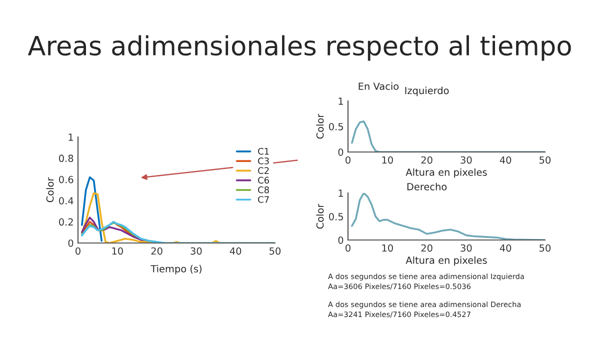 This screenshot has height=338, width=600. What do you see at coordinates (66, 158) in the screenshot?
I see `y-tick-label: 0.8` at bounding box center [66, 158].